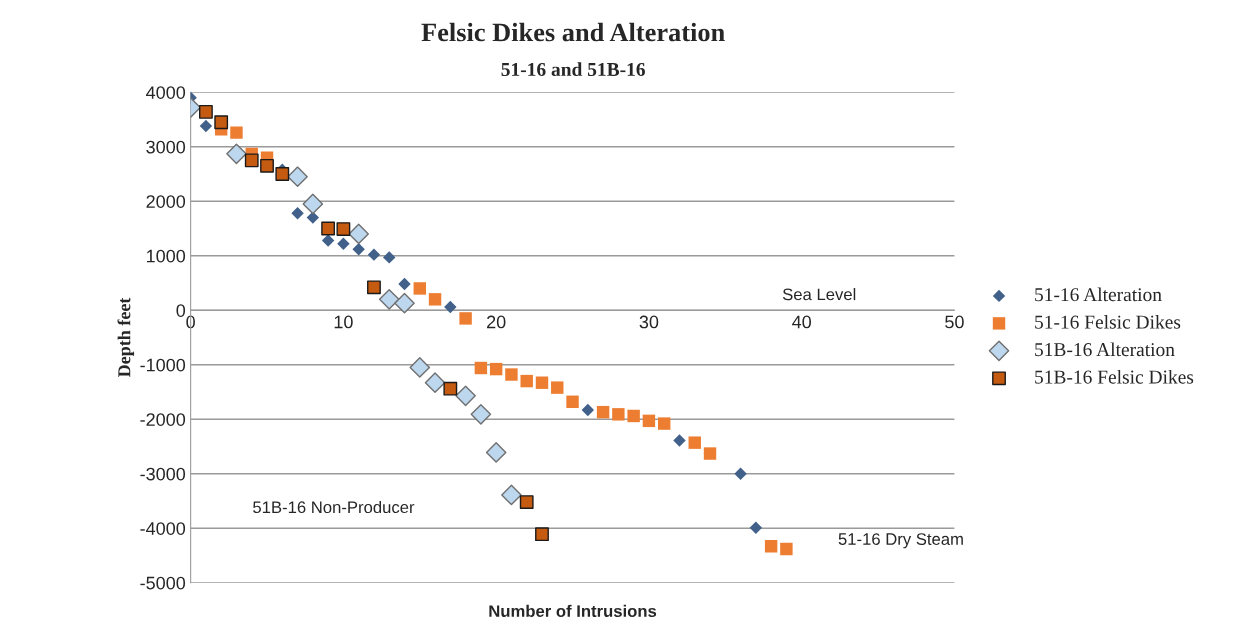 This screenshot has width=1246, height=632. I want to click on y-tick-label: -3000, so click(163, 474).